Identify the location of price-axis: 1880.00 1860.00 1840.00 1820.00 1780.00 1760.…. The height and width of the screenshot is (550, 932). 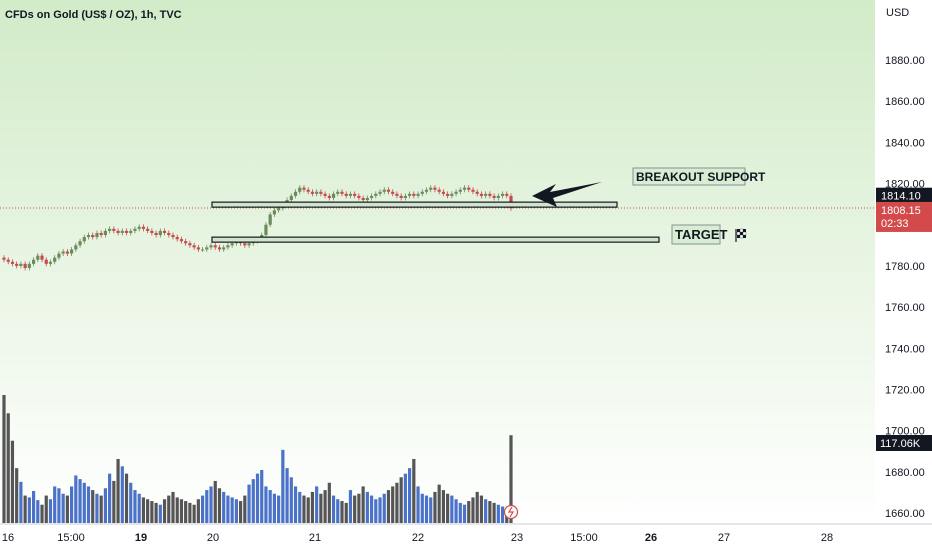
(905, 287).